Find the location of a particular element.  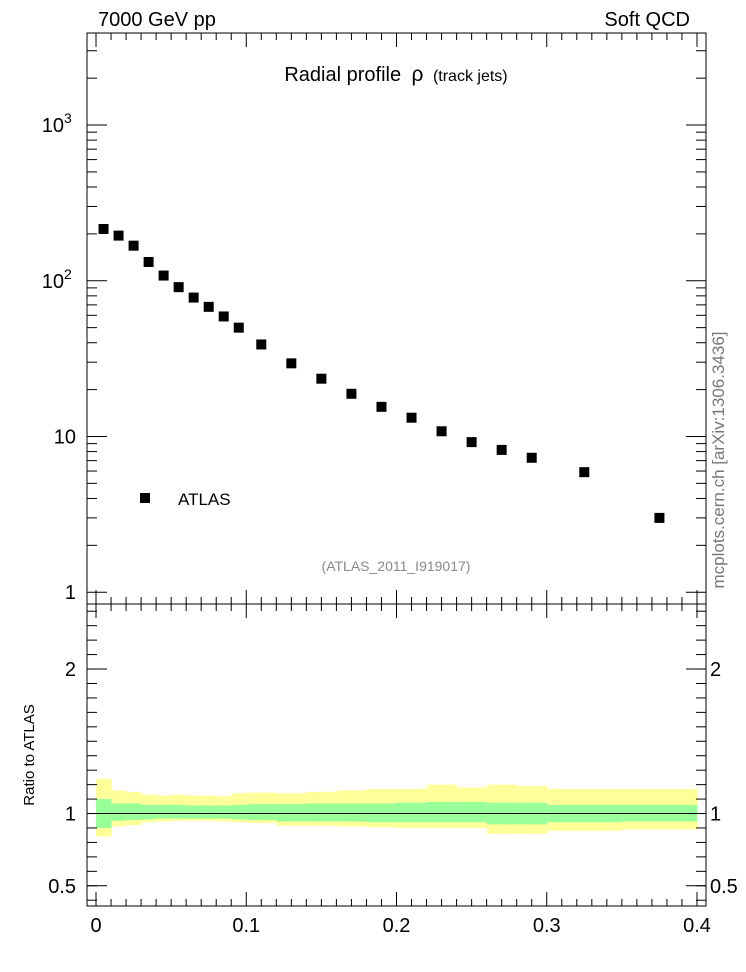

ratio-bands is located at coordinates (396, 807).